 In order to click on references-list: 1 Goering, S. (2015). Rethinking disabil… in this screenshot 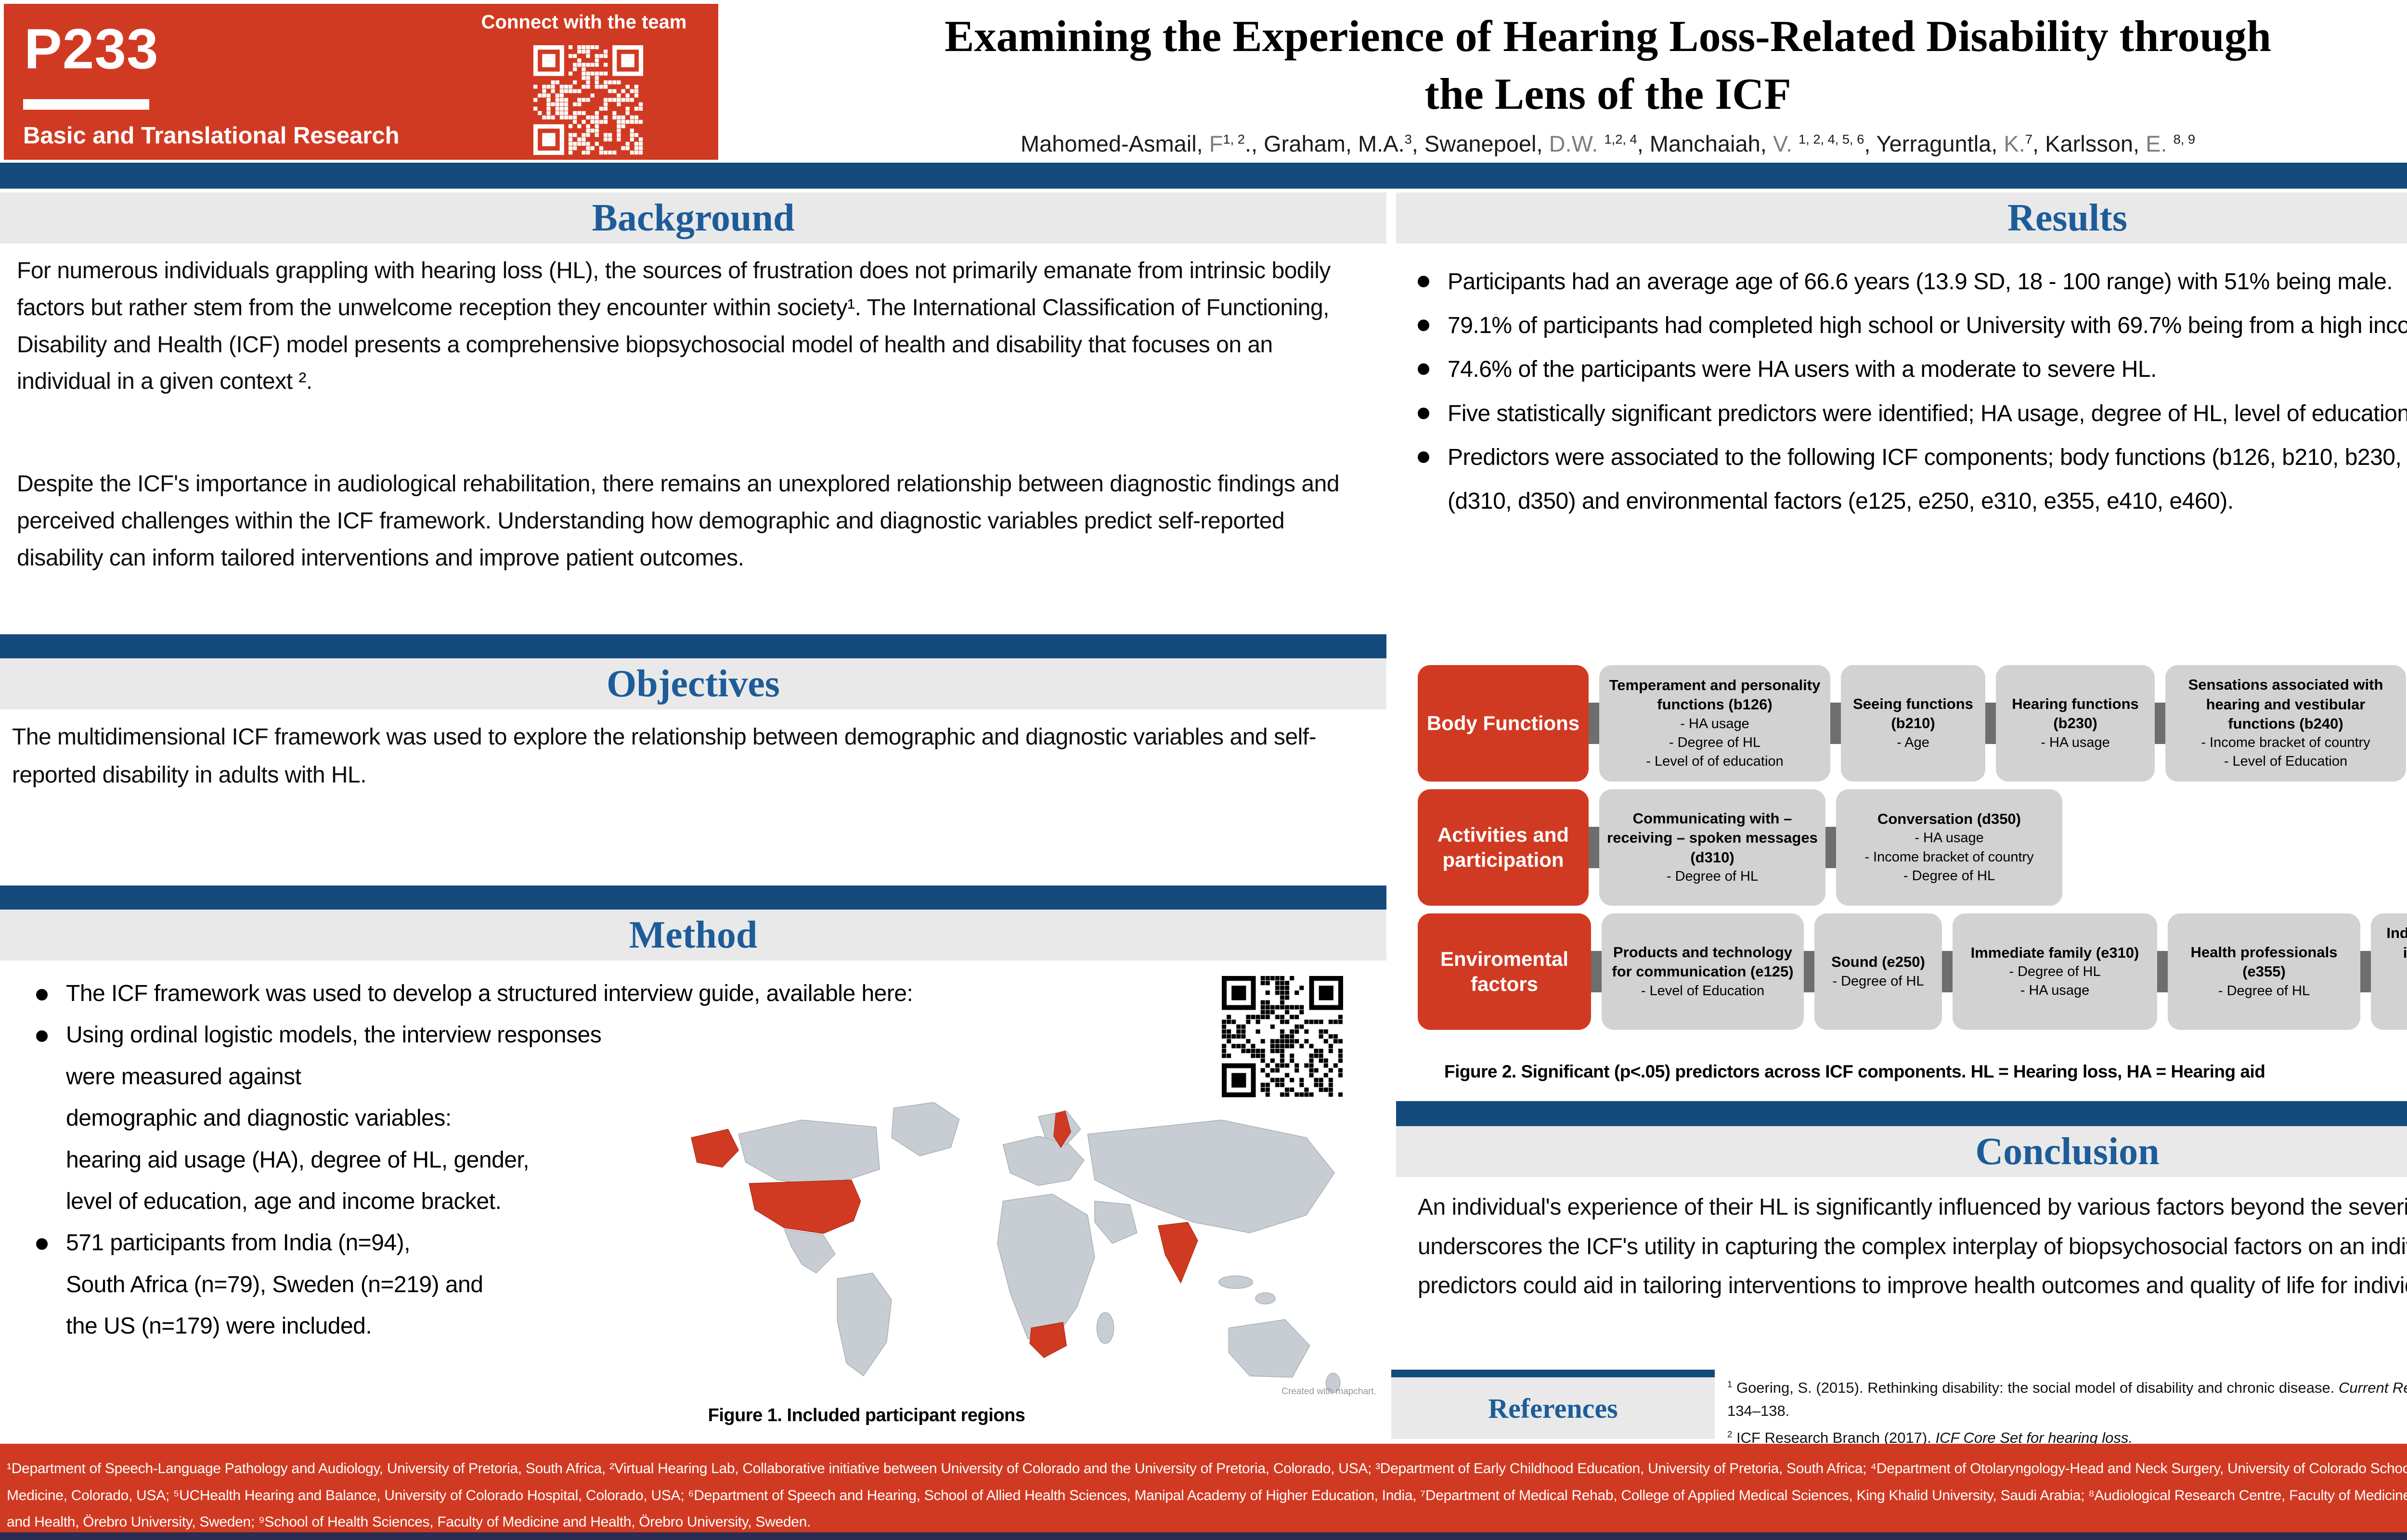, I will do `click(2067, 1414)`.